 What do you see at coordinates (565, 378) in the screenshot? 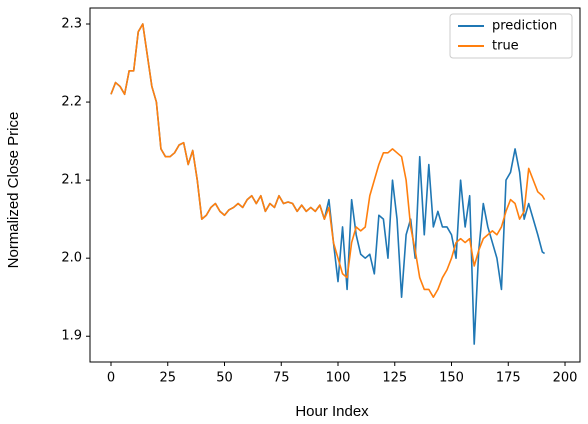
I see `x-tick-label: 200` at bounding box center [565, 378].